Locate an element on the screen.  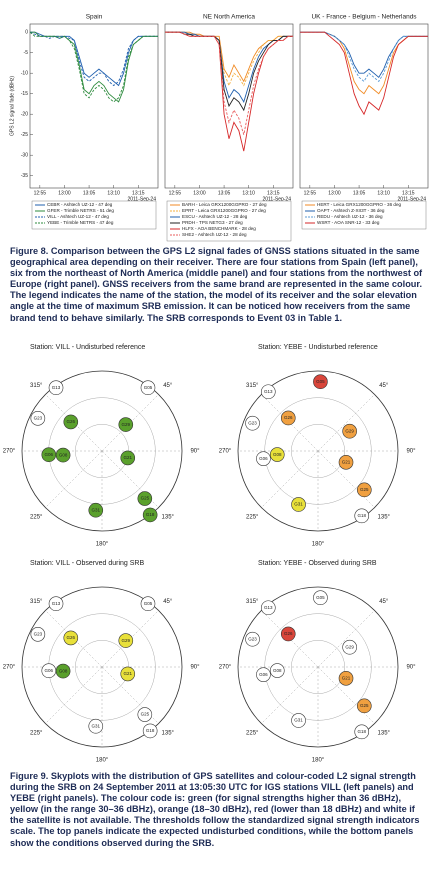
azimuth-label: 90° is located at coordinates (195, 668).